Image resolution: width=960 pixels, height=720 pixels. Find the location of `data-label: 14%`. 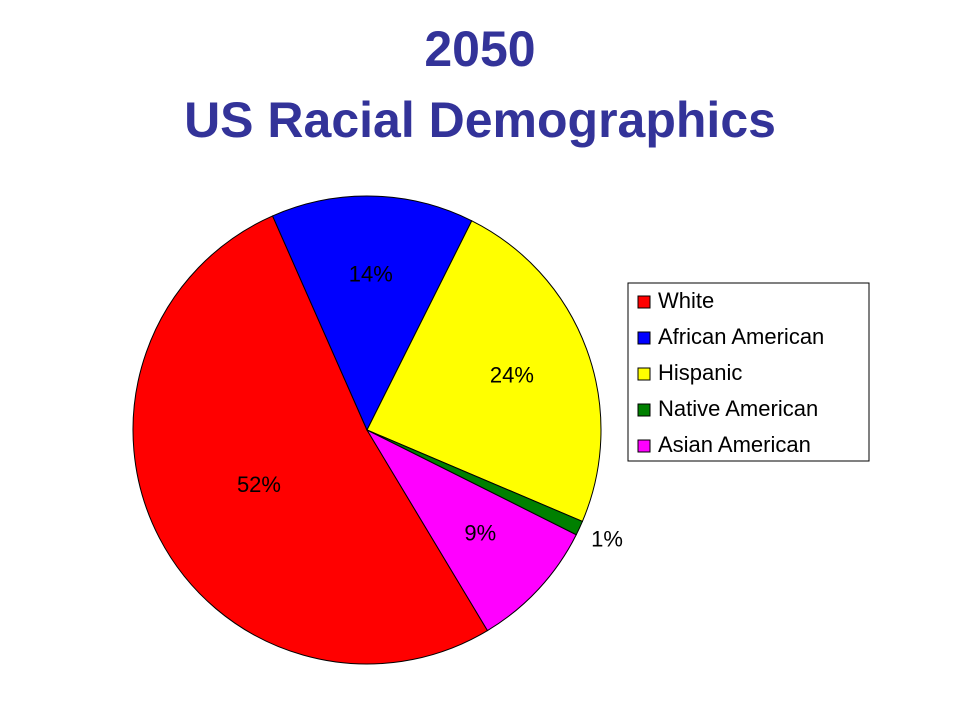

data-label: 14% is located at coordinates (371, 273).